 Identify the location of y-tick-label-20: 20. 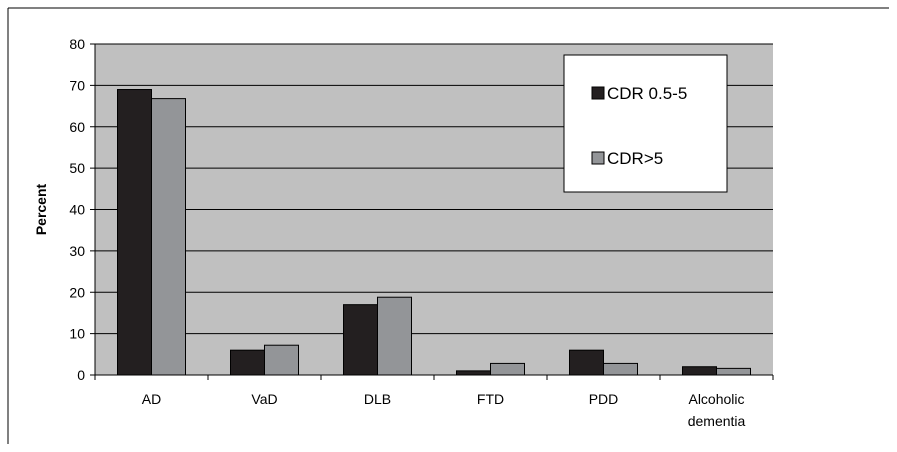
(77, 292).